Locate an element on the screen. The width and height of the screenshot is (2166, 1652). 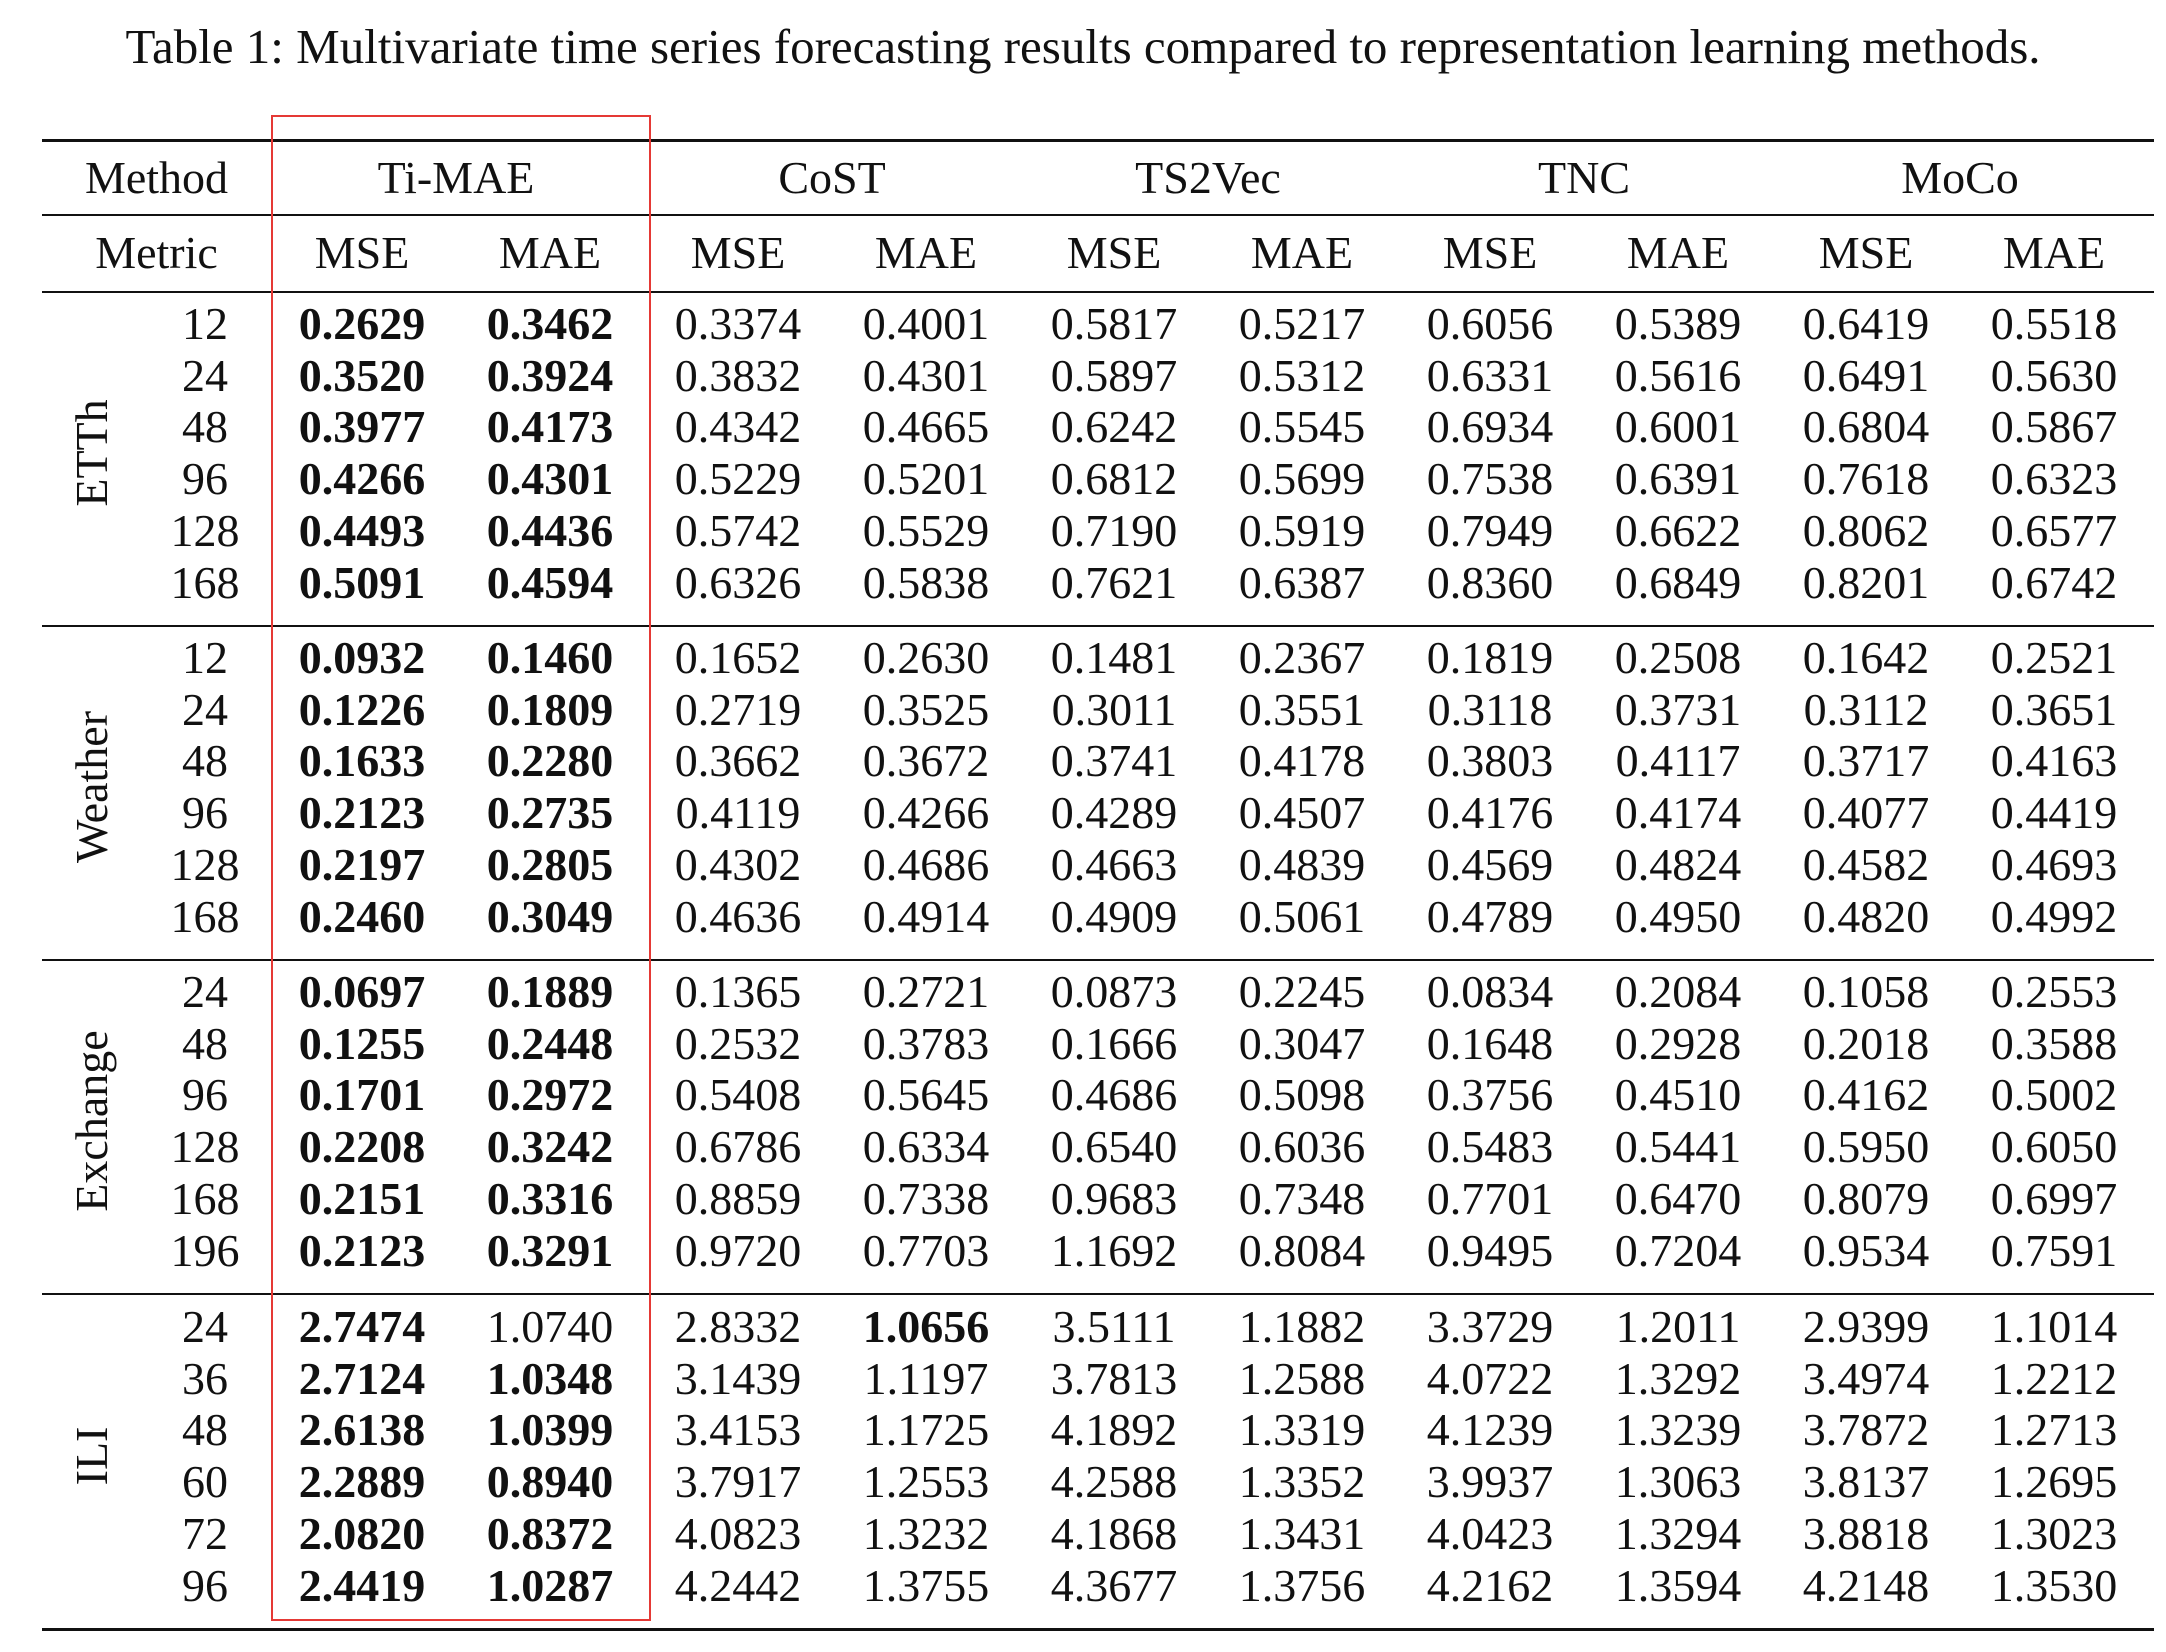
horizon-cell: 60 is located at coordinates (205, 1482).